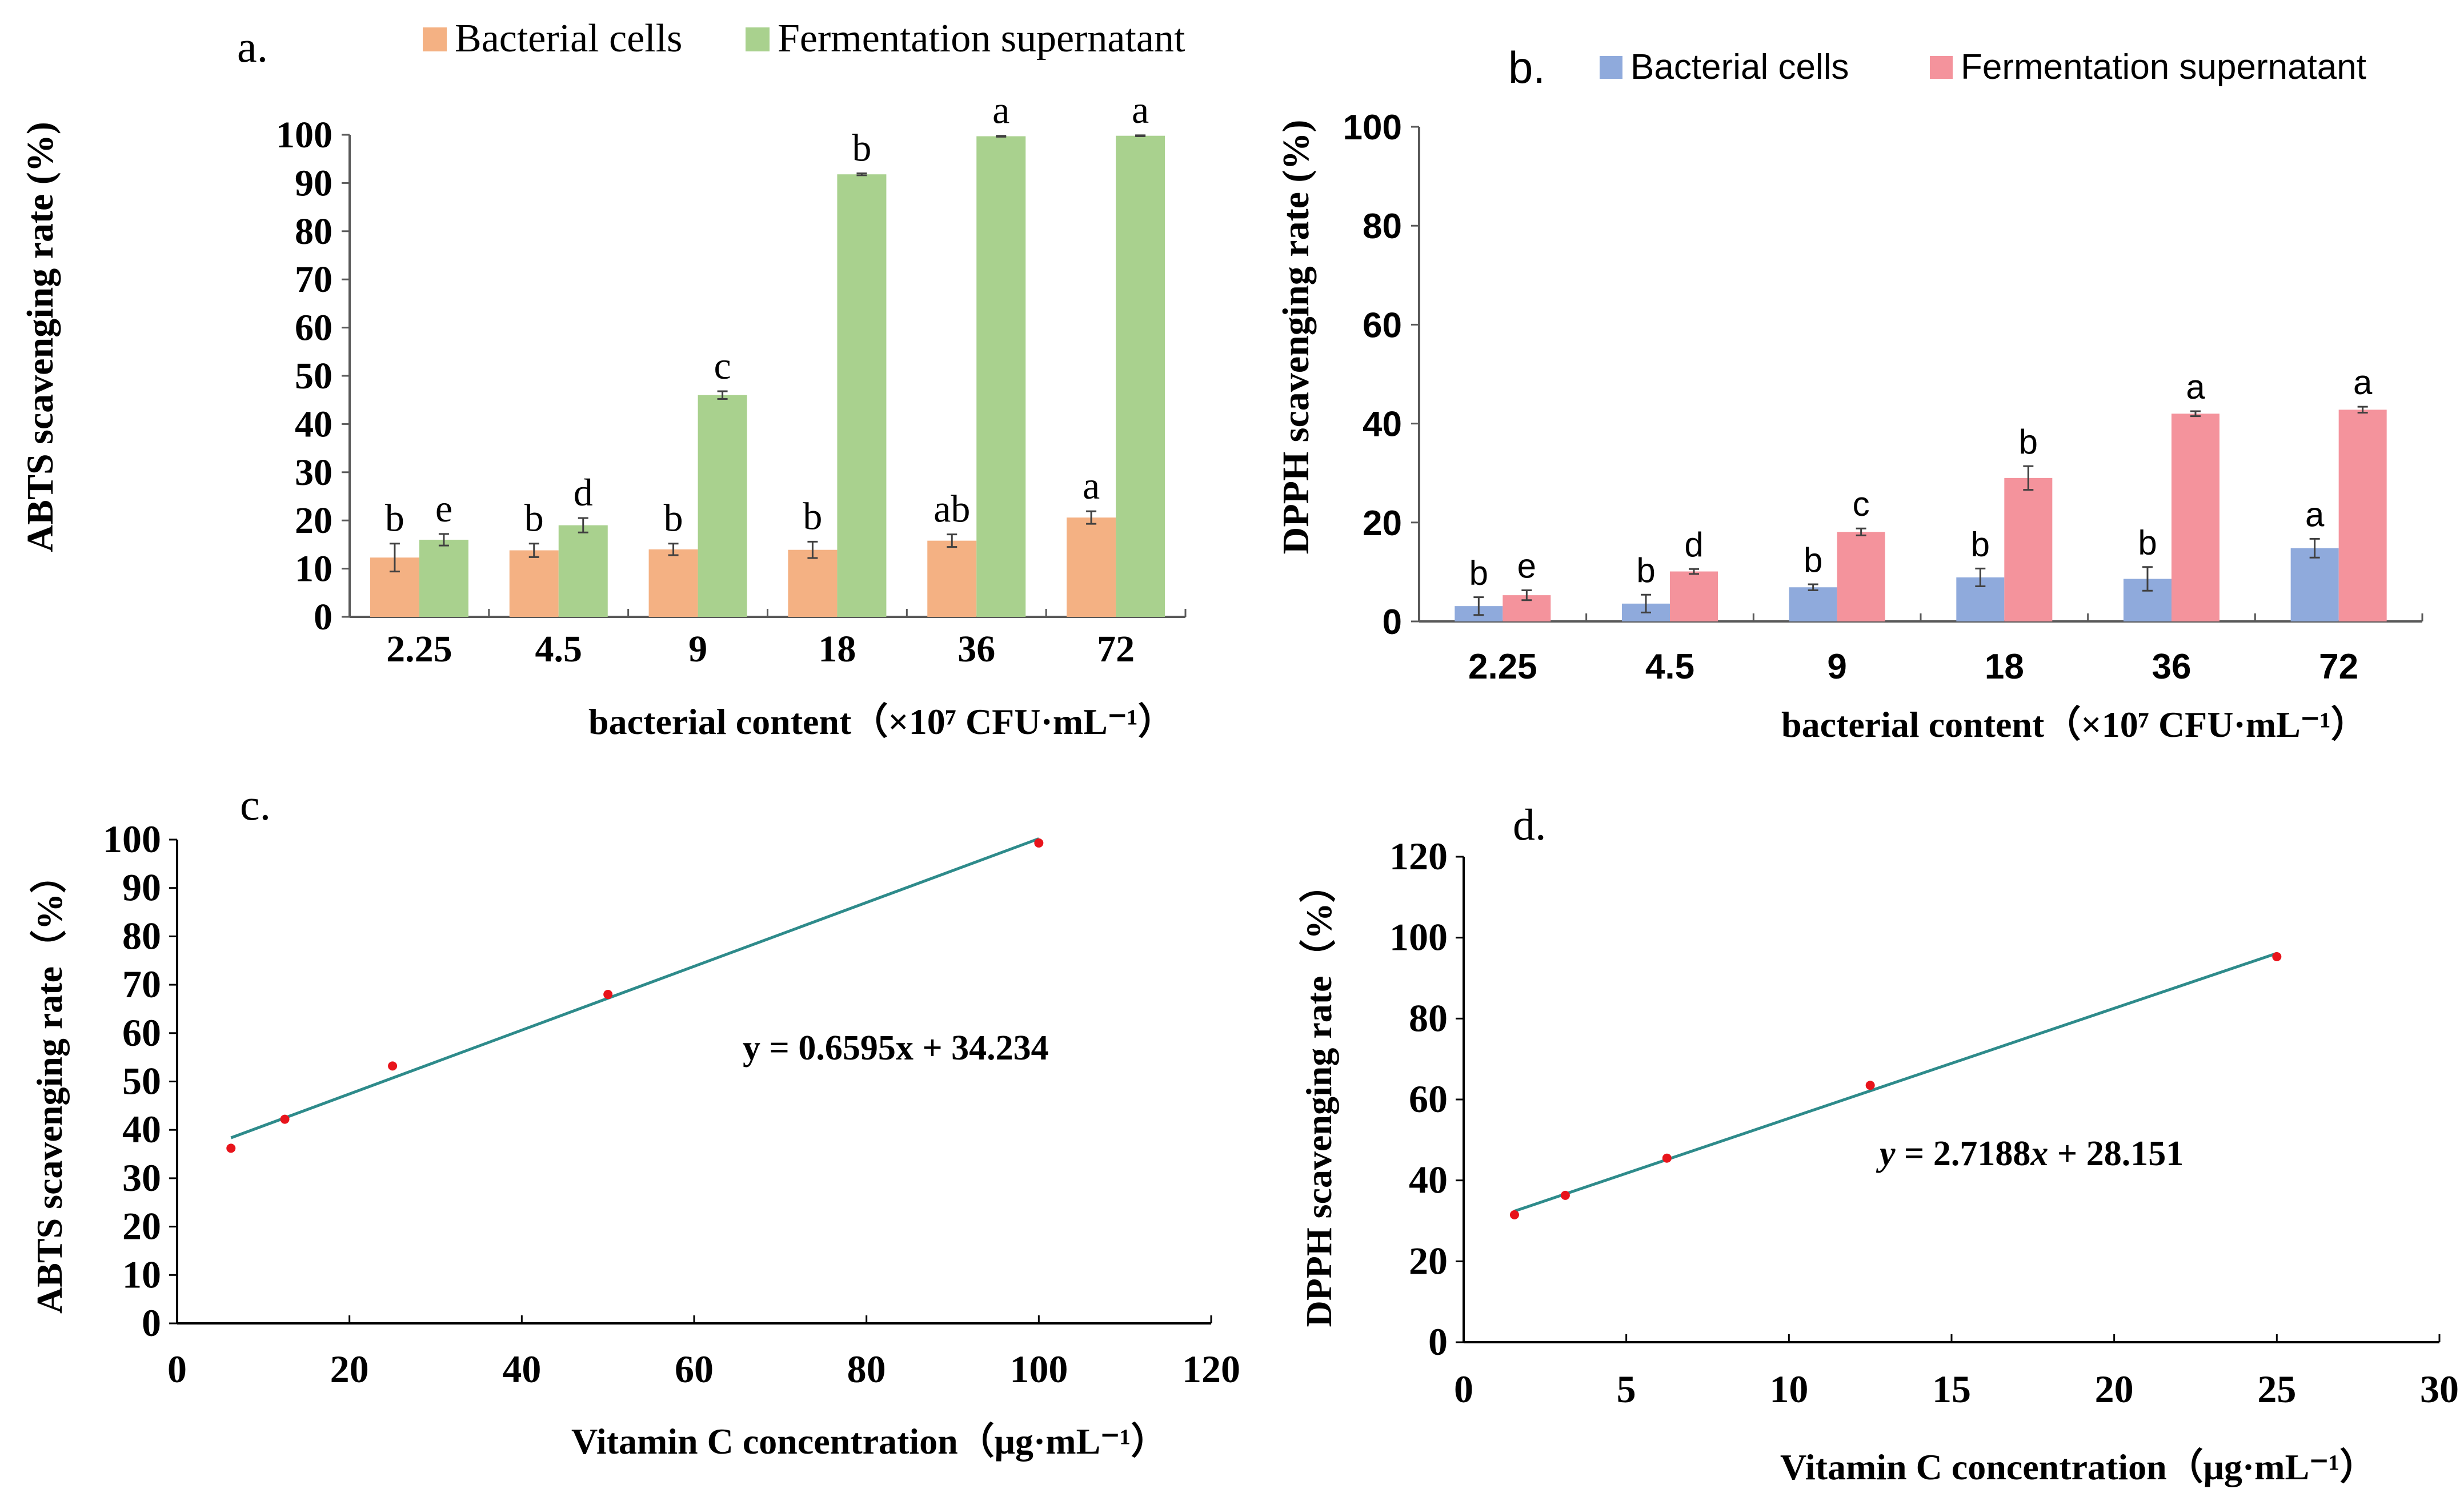 The image size is (2464, 1497). I want to click on x-tick-label: 30, so click(2439, 1389).